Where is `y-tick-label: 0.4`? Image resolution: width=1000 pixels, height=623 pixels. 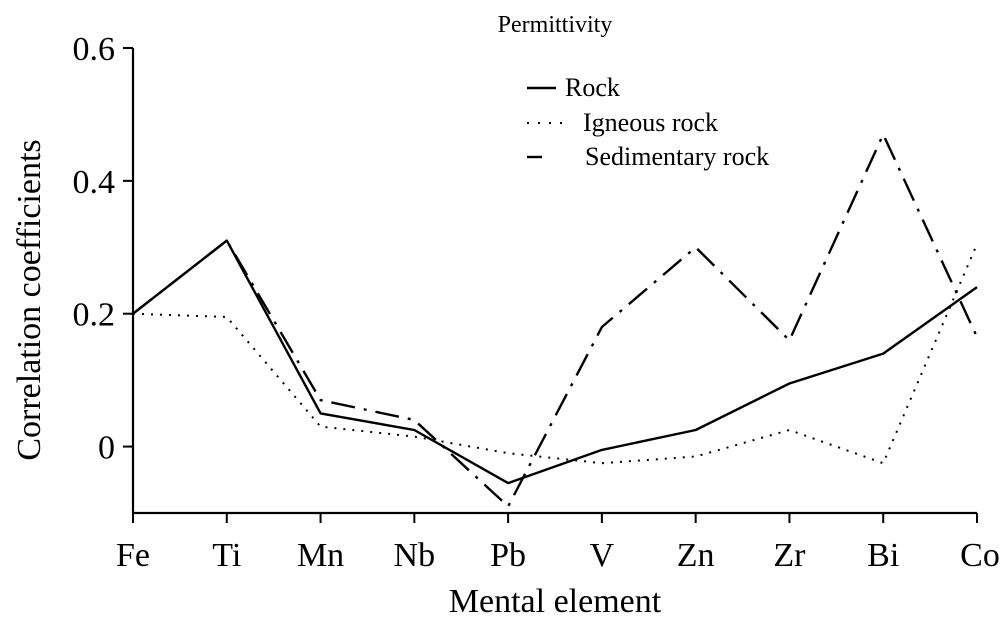
y-tick-label: 0.4 is located at coordinates (94, 182).